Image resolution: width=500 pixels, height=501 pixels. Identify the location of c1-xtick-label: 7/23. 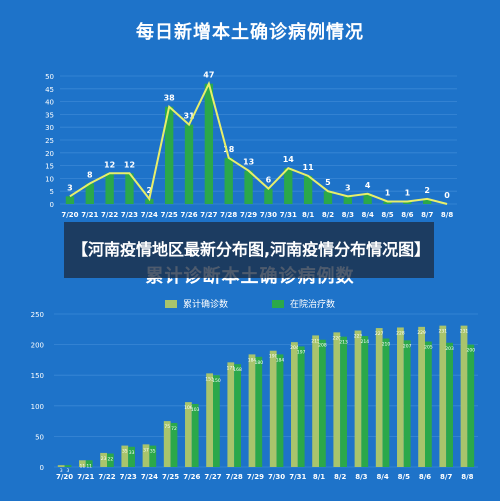
(129, 215).